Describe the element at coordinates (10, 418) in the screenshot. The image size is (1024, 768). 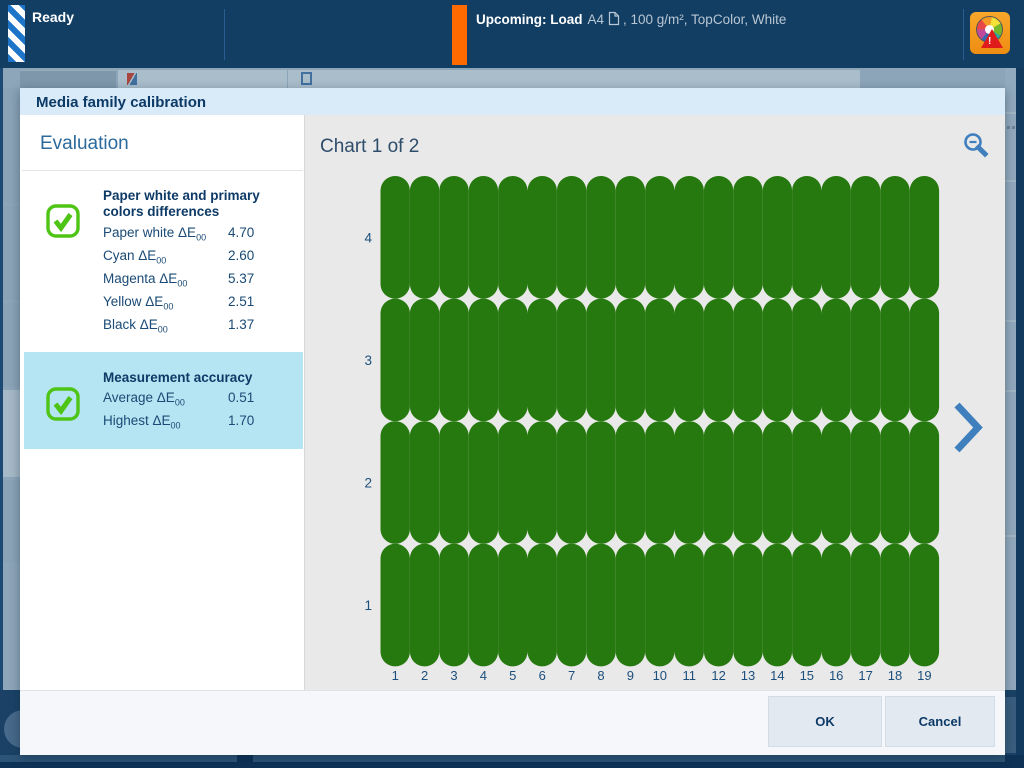
I see `background-left-sidebar` at that location.